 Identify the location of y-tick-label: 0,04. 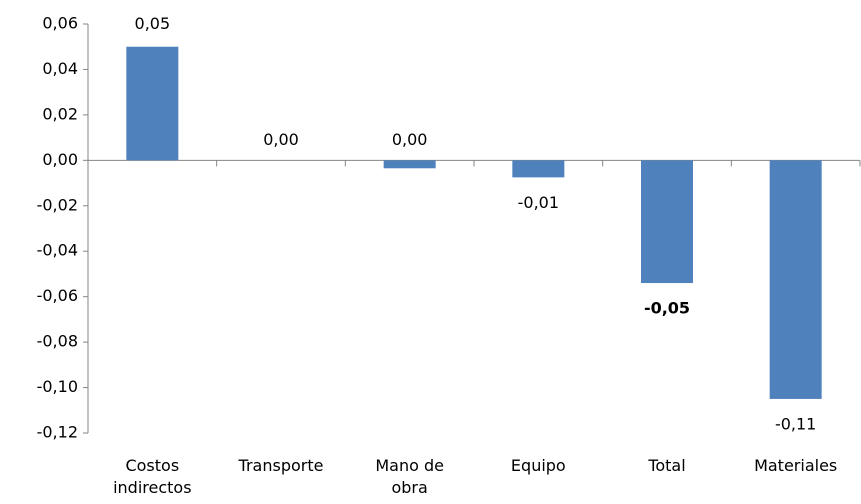
(60, 68).